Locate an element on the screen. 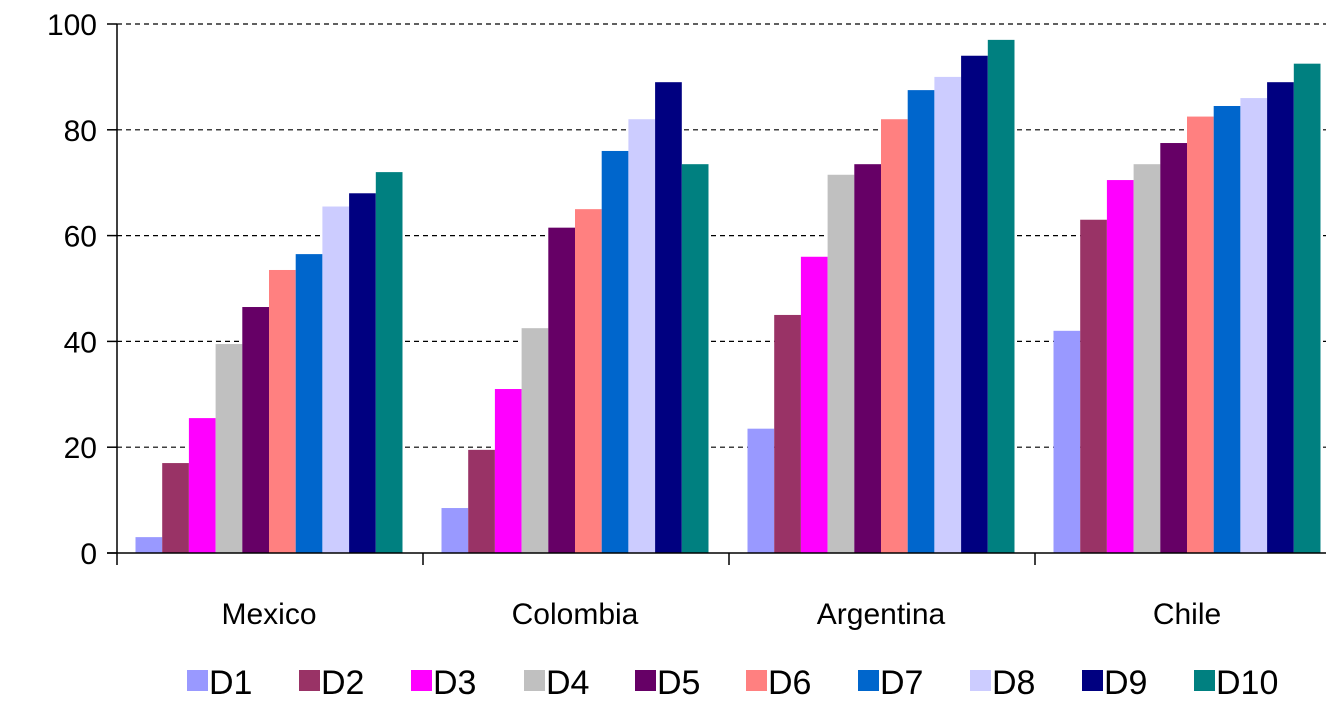  bar-d3-argentina is located at coordinates (814, 404).